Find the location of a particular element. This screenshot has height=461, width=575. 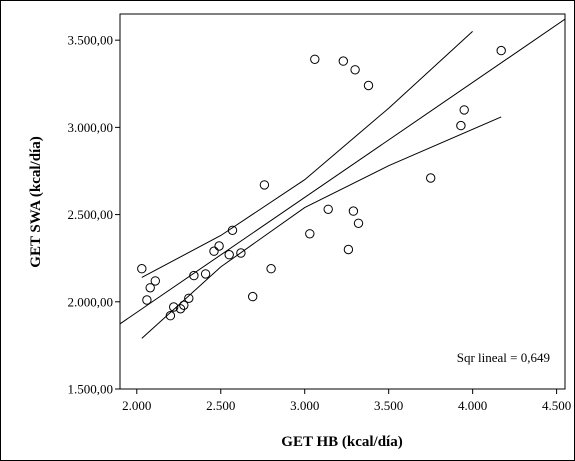

y-tick-label: 2.500,00 is located at coordinates (91, 214).